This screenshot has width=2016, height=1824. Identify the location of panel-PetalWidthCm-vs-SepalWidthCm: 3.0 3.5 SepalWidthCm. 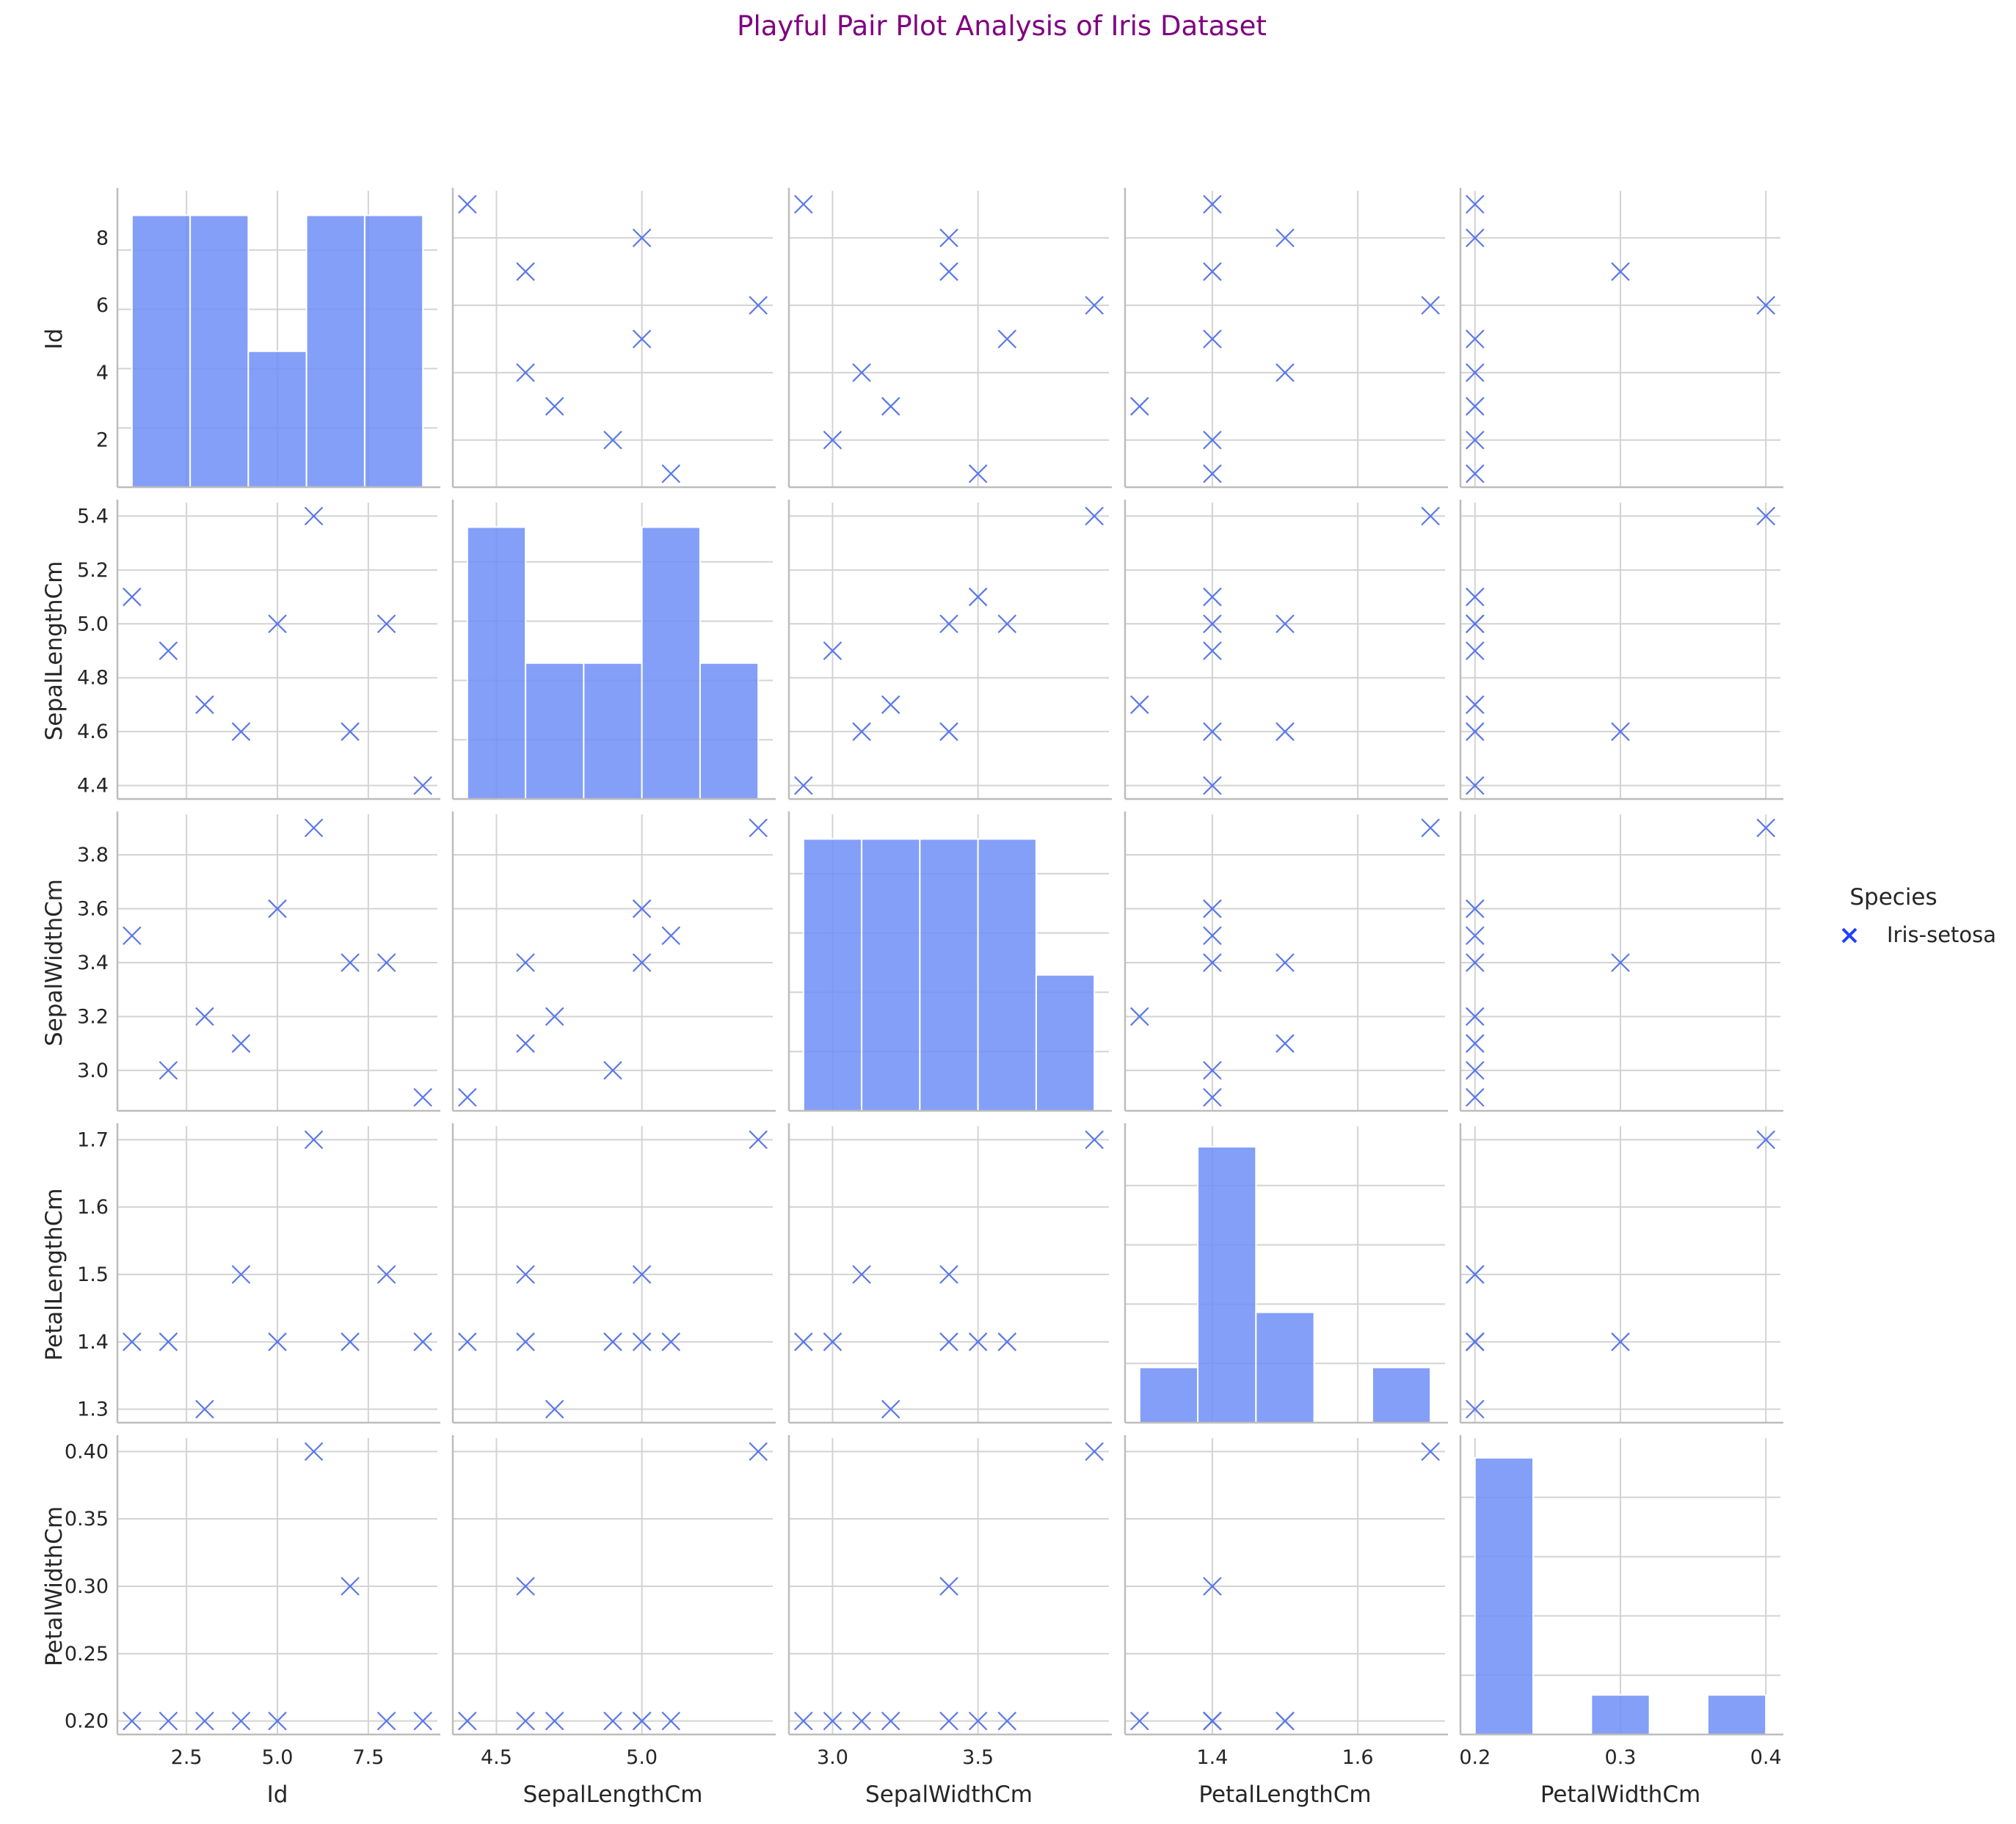
(949, 1622).